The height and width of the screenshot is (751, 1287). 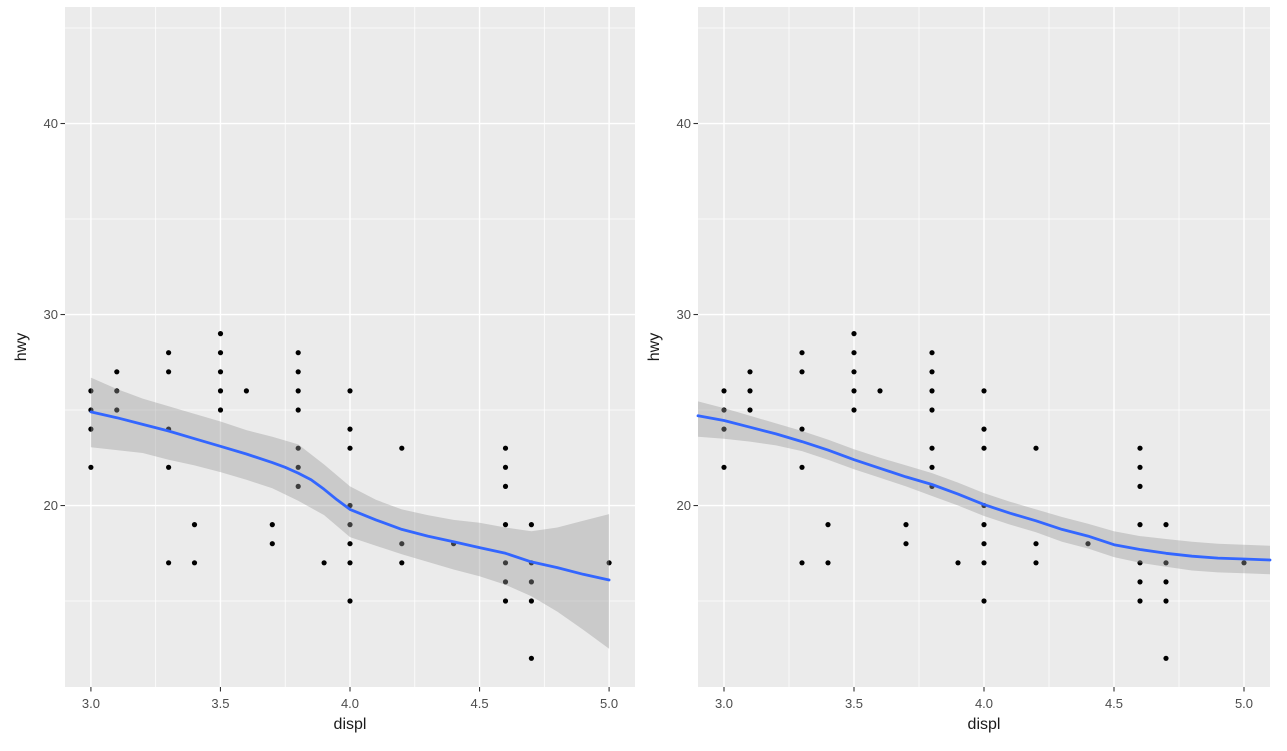 I want to click on x-tick-label: 3.0, so click(x=91, y=703).